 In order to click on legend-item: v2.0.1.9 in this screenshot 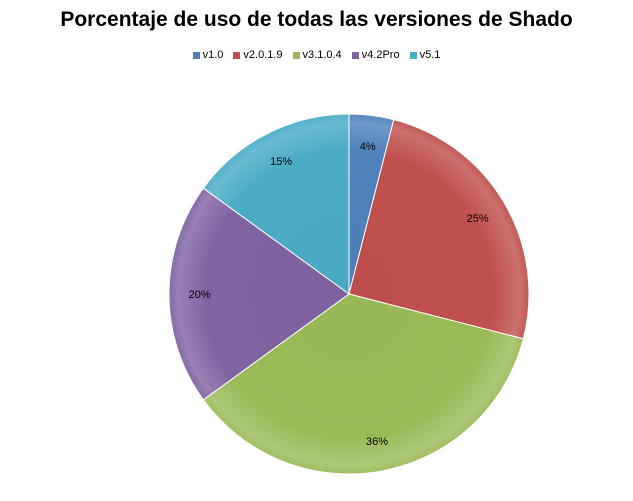, I will do `click(258, 55)`.